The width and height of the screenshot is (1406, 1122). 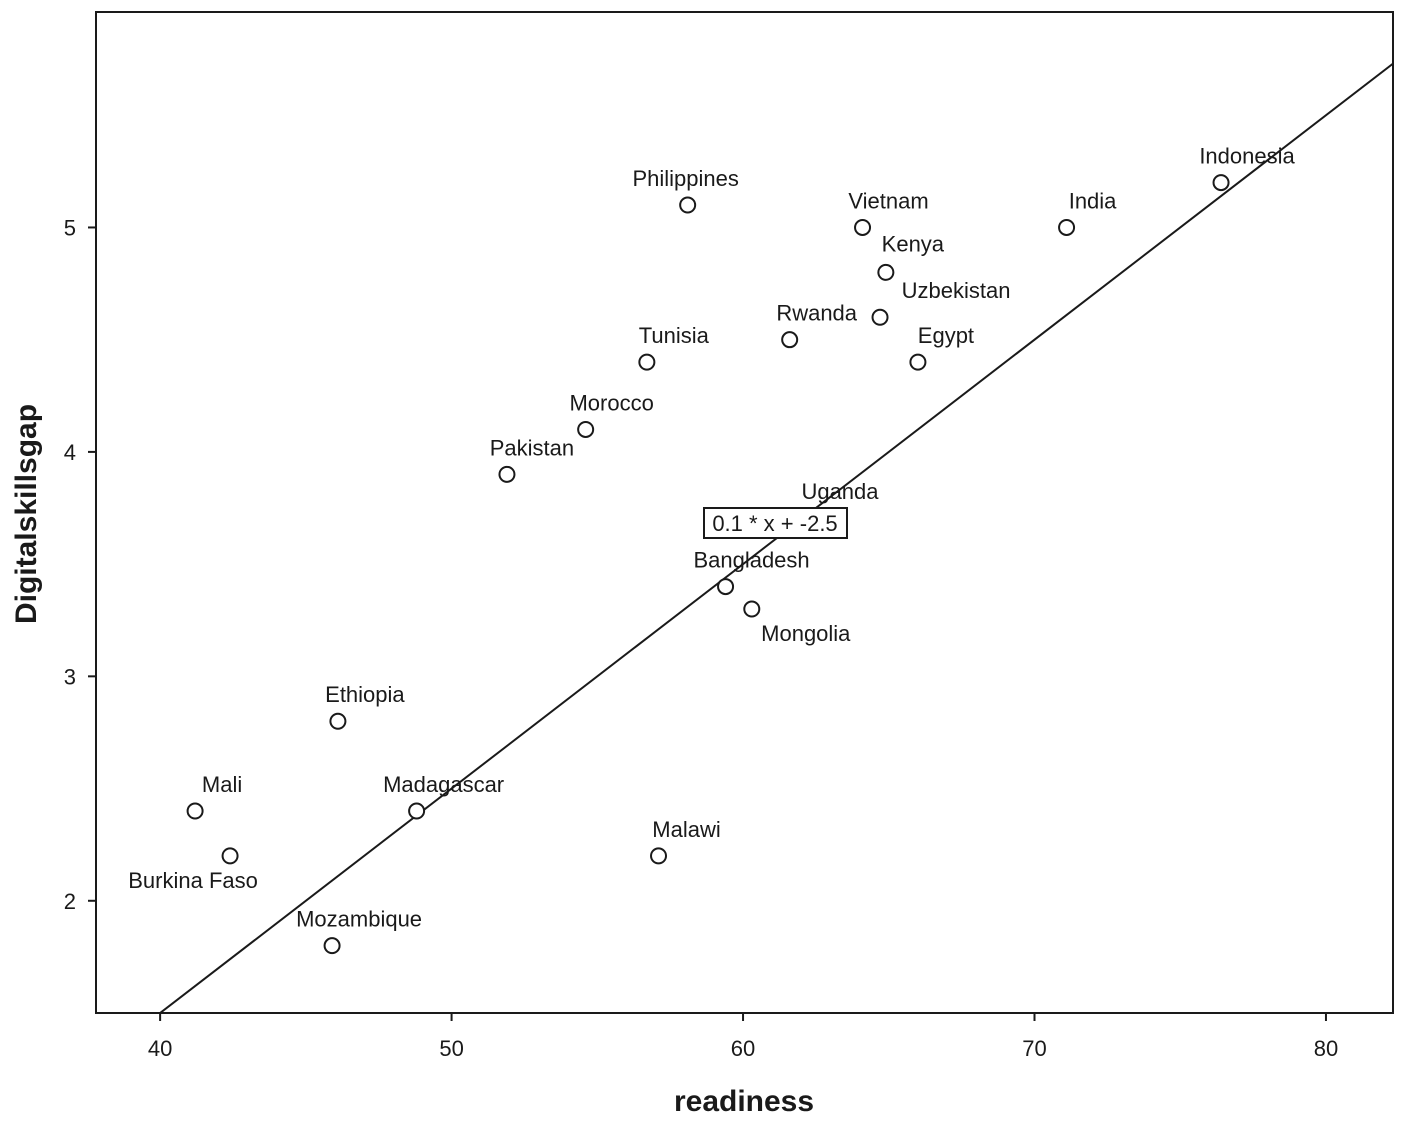 What do you see at coordinates (230, 856) in the screenshot?
I see `data-point-burkina-faso` at bounding box center [230, 856].